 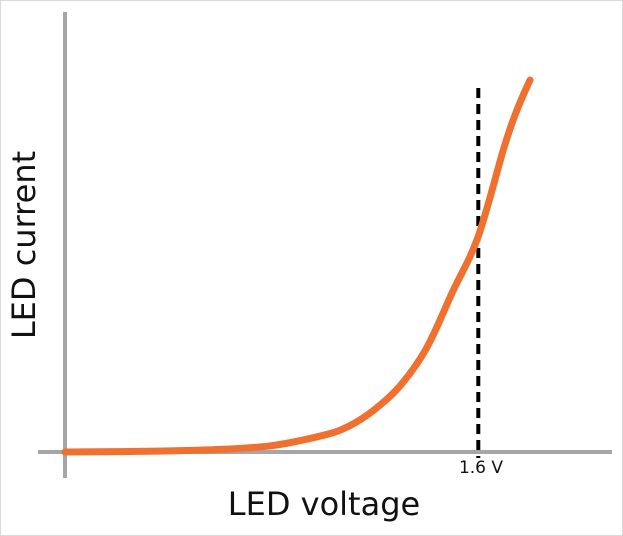 What do you see at coordinates (481, 468) in the screenshot?
I see `voltage-marker-label: 1.6 V` at bounding box center [481, 468].